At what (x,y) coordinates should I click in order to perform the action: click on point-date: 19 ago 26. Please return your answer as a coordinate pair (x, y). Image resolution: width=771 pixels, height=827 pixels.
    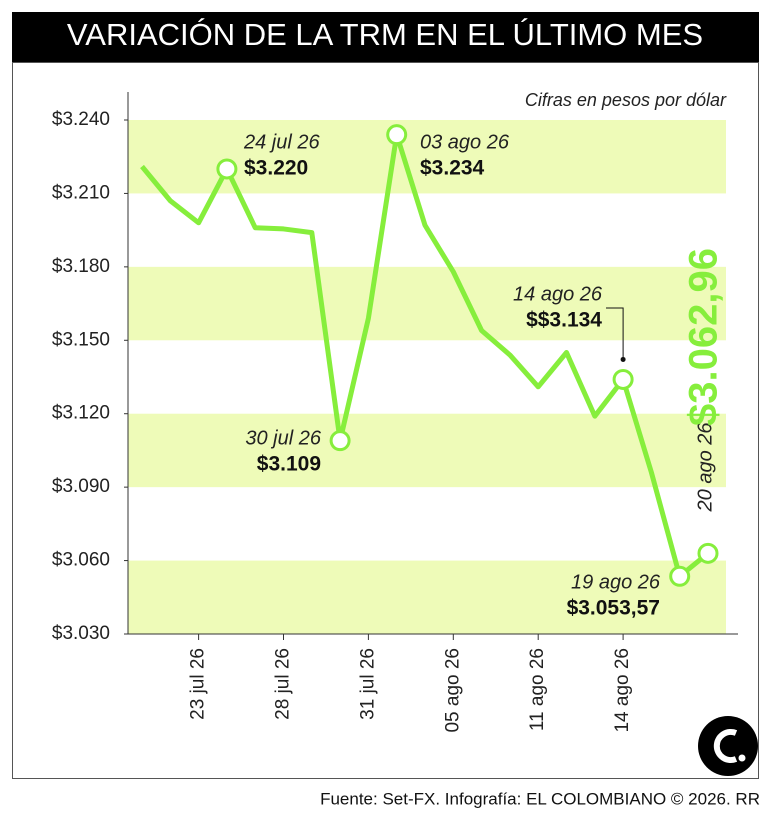
    Looking at the image, I should click on (616, 582).